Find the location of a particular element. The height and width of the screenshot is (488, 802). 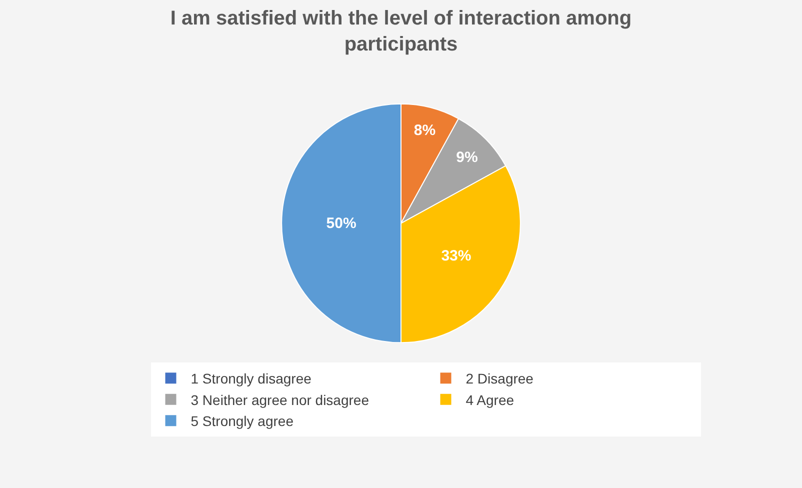

data-label: 8% is located at coordinates (425, 131).